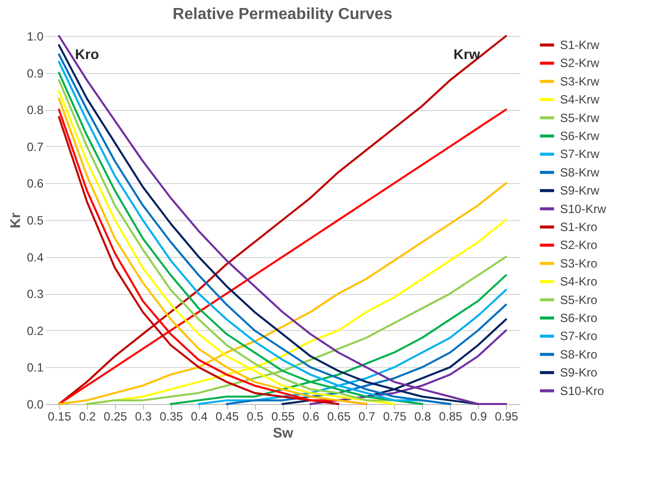 The width and height of the screenshot is (656, 477). I want to click on x-tick-label: 0.8, so click(423, 417).